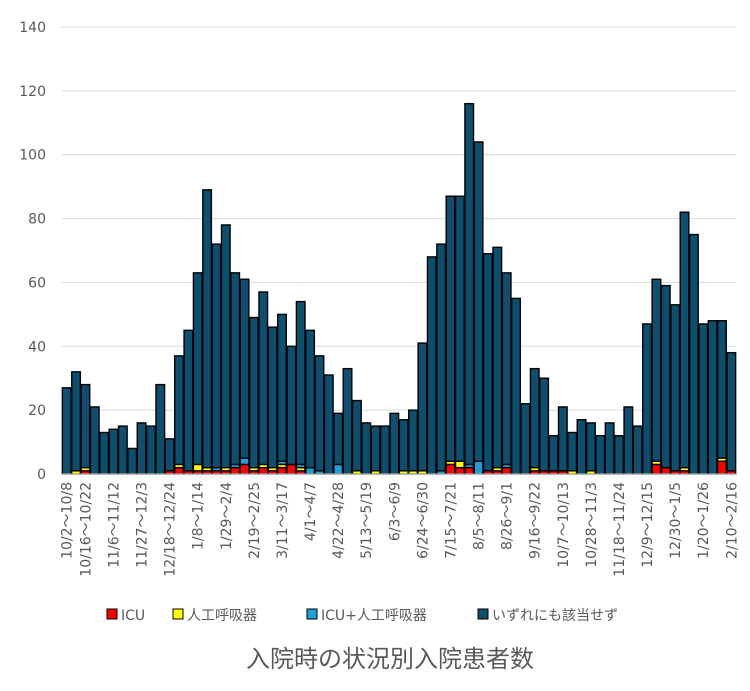 This screenshot has width=750, height=691. I want to click on x-tick-label: 10/28～11/3, so click(592, 525).